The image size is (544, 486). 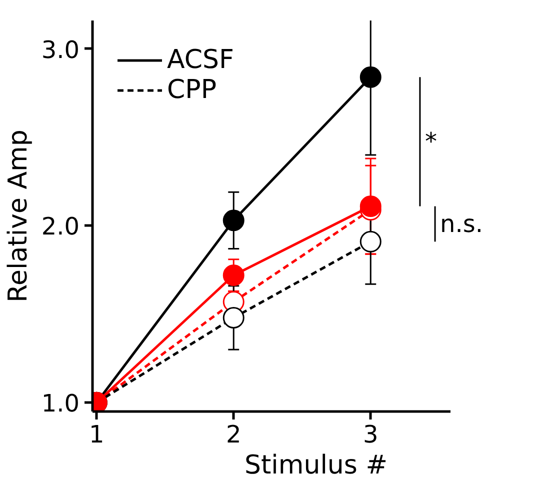 I want to click on y-tick-label: 1.0, so click(x=60, y=404).